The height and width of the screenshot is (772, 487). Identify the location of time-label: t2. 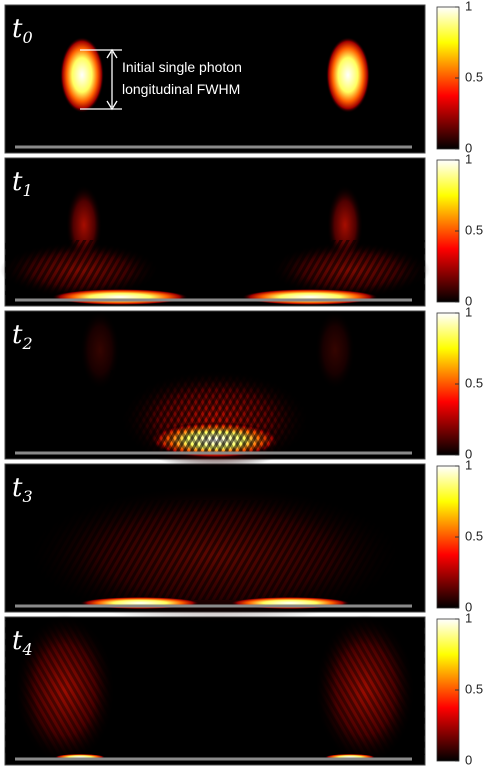
(22, 336).